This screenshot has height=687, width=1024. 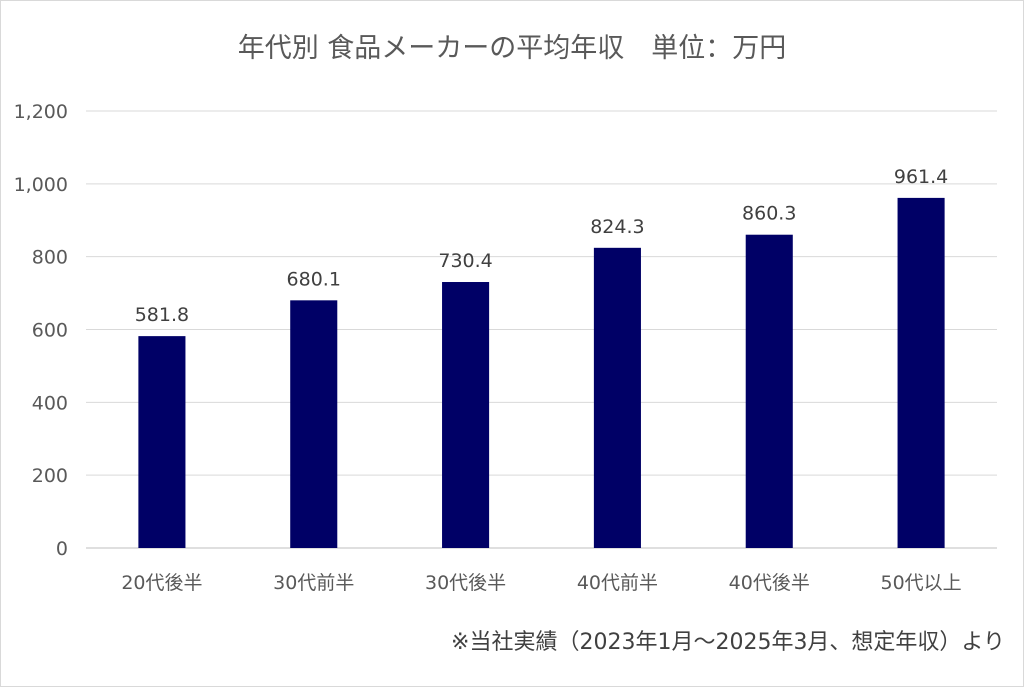 I want to click on y-tick-label-800: 800, so click(x=50, y=258).